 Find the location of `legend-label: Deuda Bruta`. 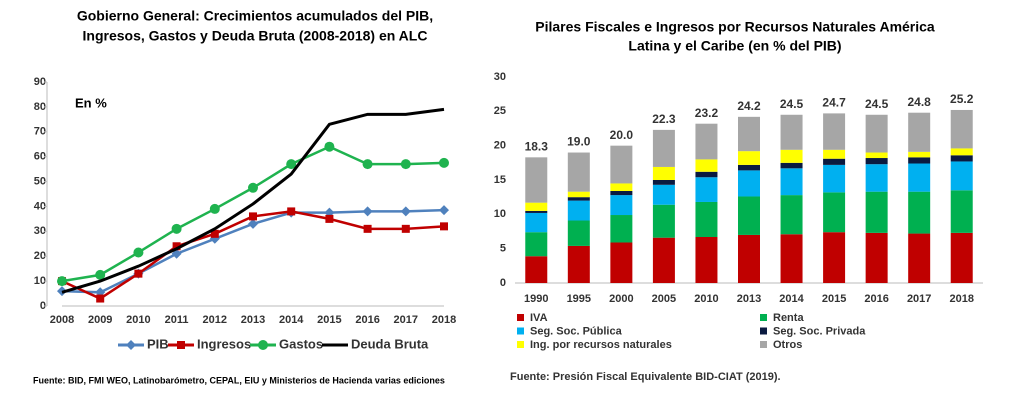

legend-label: Deuda Bruta is located at coordinates (390, 343).